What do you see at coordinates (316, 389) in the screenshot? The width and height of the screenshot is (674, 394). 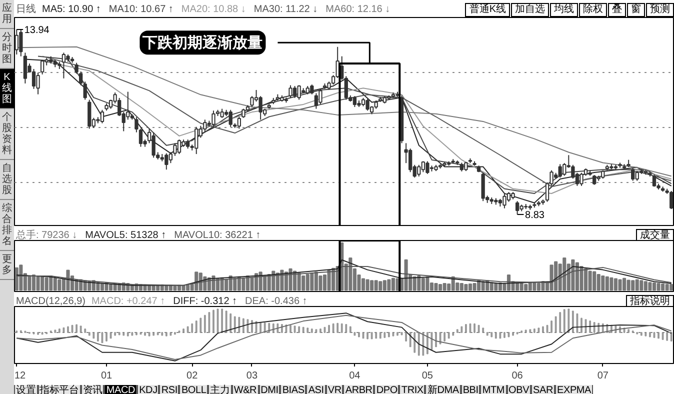 I see `text: ASI` at bounding box center [316, 389].